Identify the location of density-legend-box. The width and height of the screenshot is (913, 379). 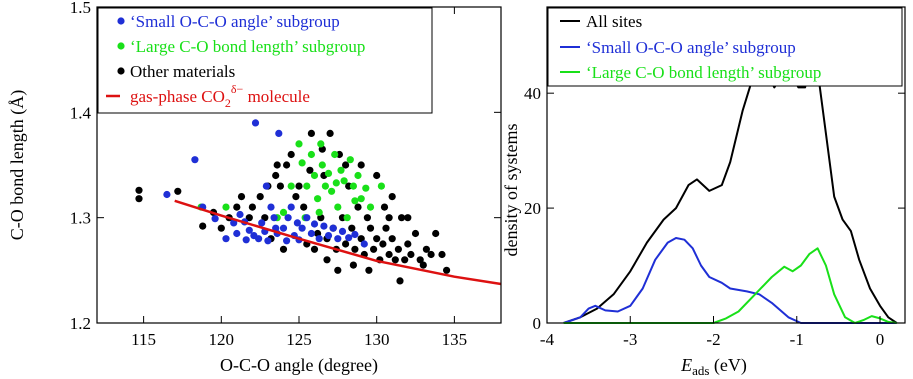
(725, 47).